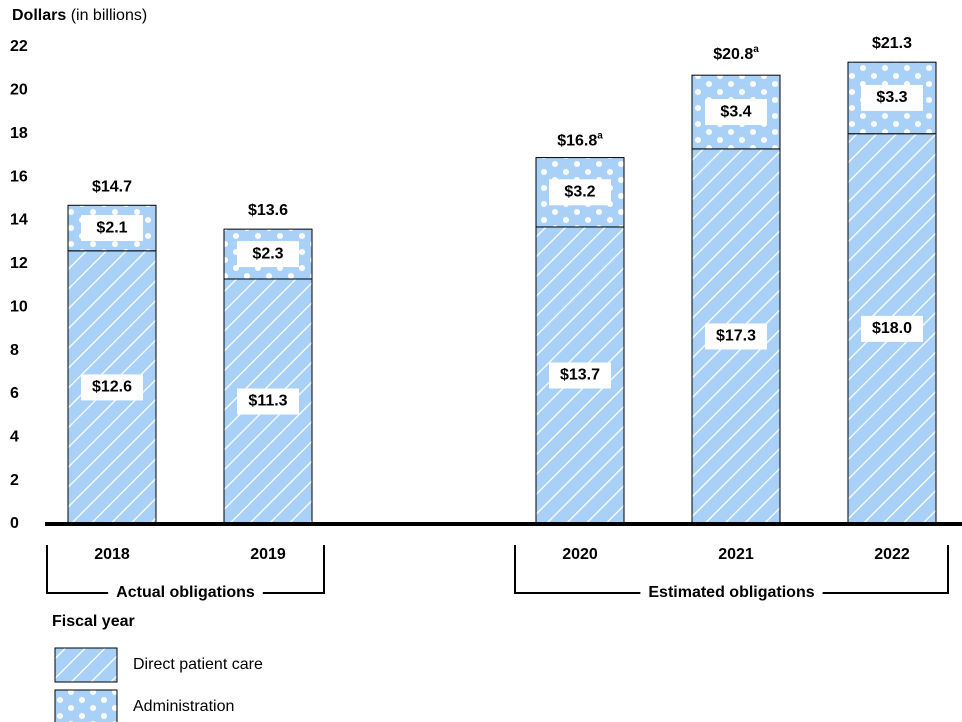  What do you see at coordinates (19, 133) in the screenshot?
I see `y-tick-label: 18` at bounding box center [19, 133].